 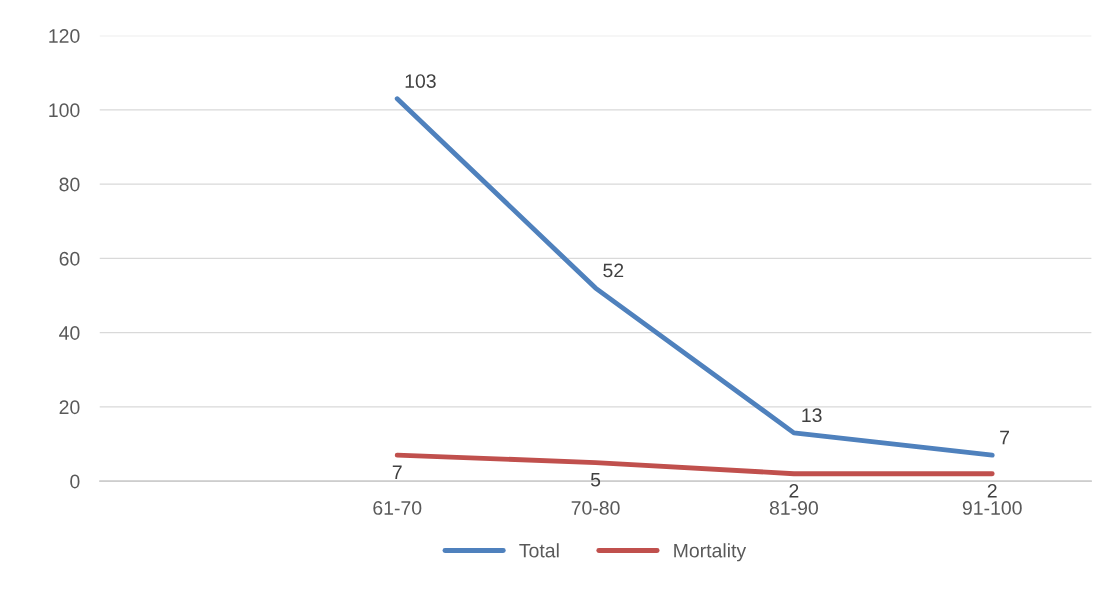 I want to click on x-tick-label: 81-90, so click(x=793, y=508).